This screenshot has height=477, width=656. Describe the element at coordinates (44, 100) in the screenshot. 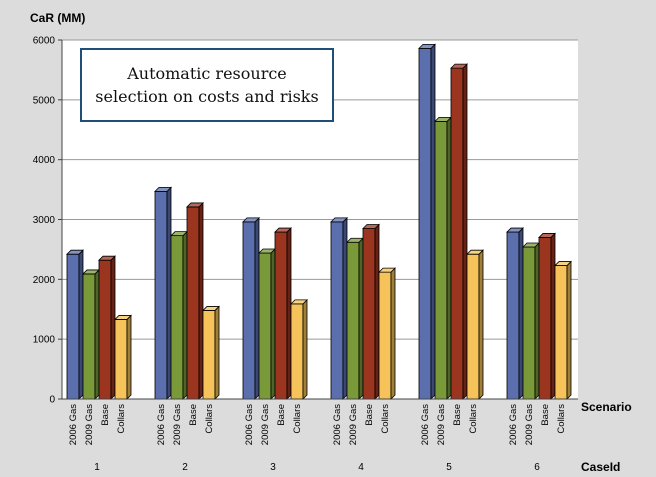

I see `y-tick-label: 5000` at that location.